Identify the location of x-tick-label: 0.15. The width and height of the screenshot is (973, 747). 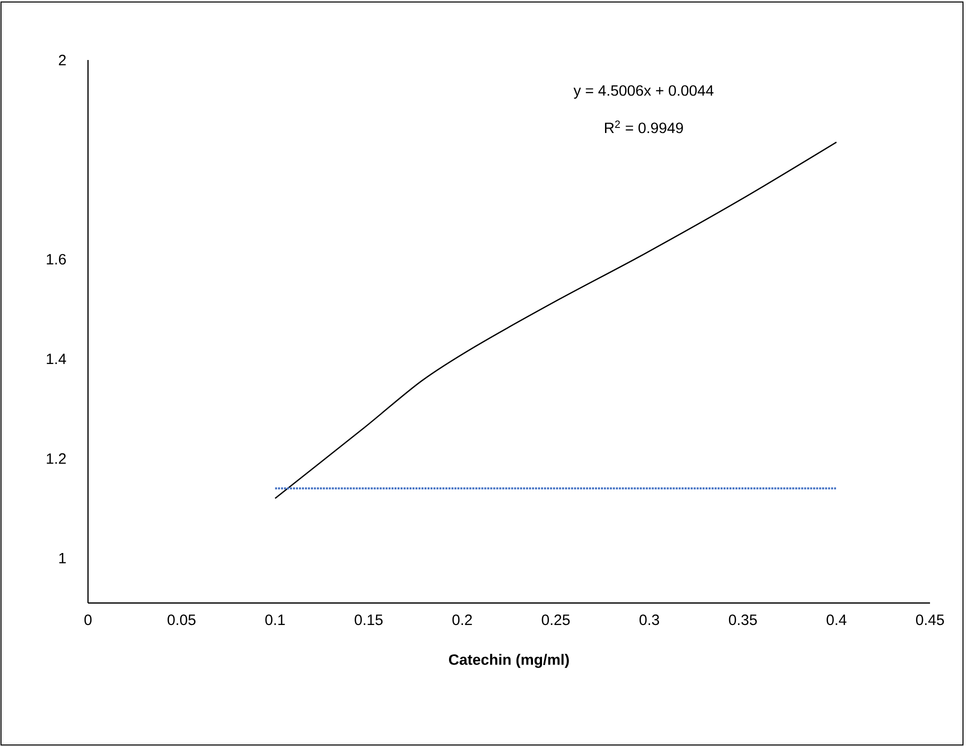
(368, 620).